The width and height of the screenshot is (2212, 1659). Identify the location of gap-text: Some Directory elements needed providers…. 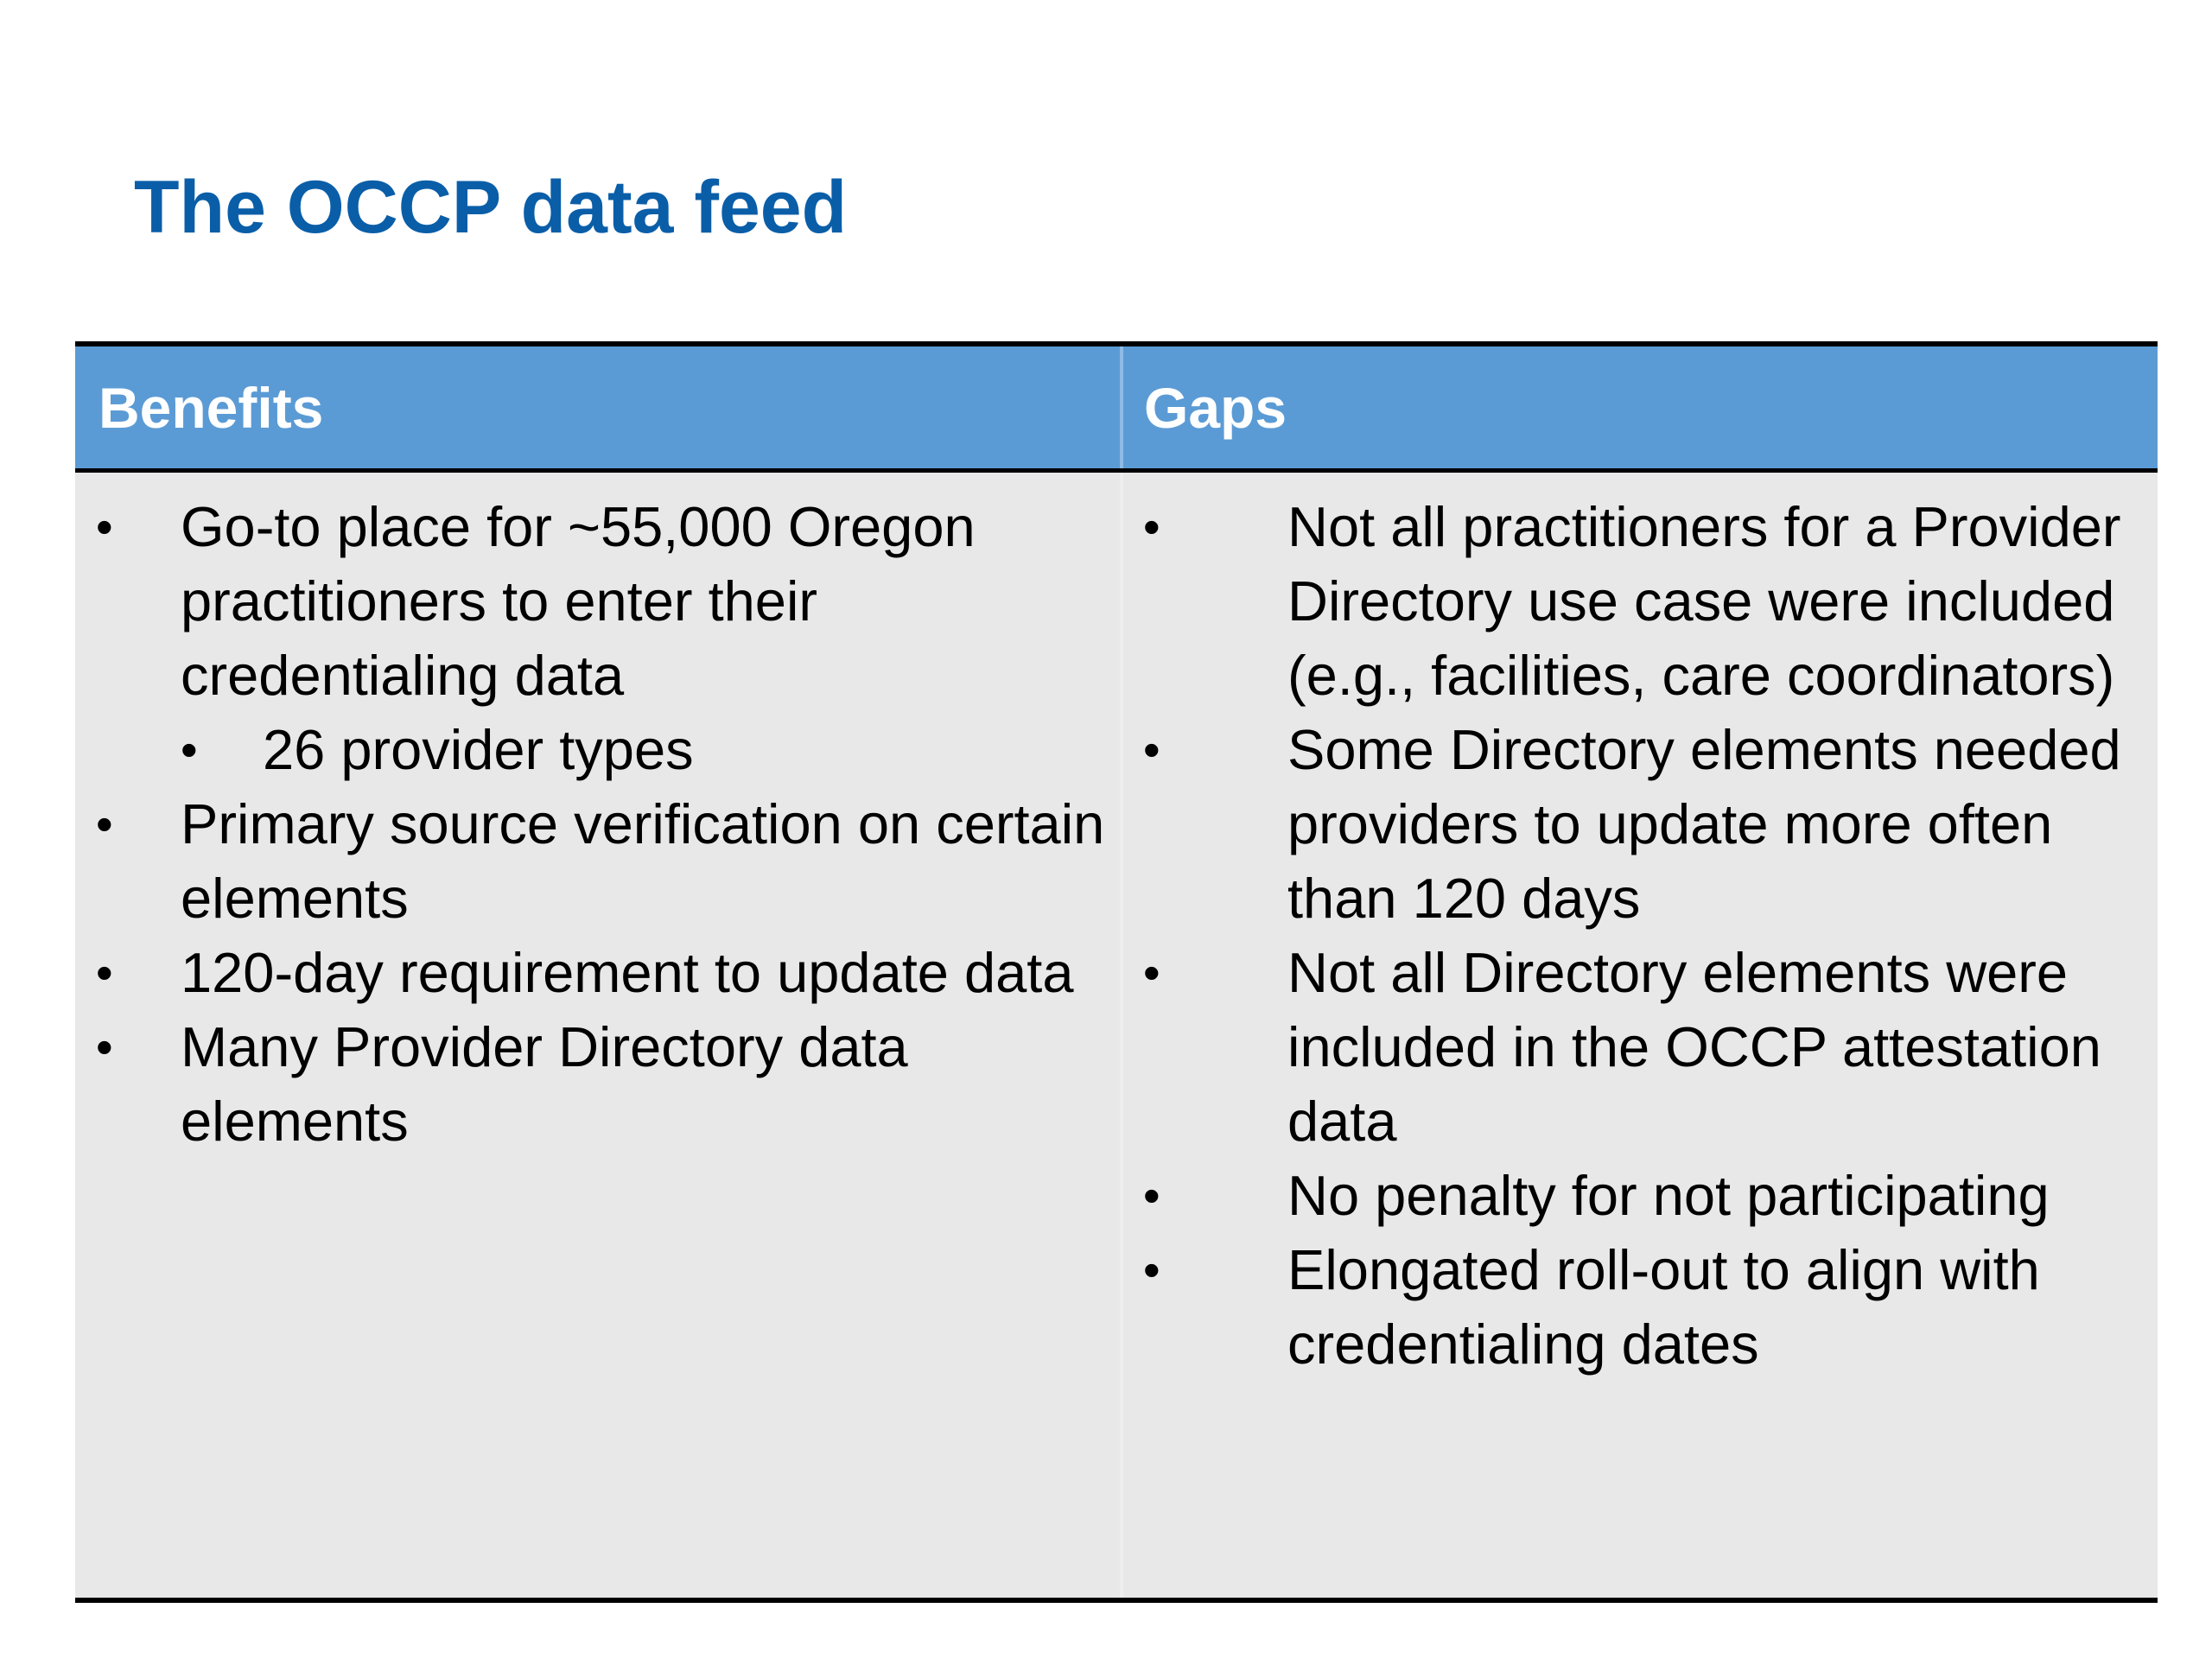
(1704, 824).